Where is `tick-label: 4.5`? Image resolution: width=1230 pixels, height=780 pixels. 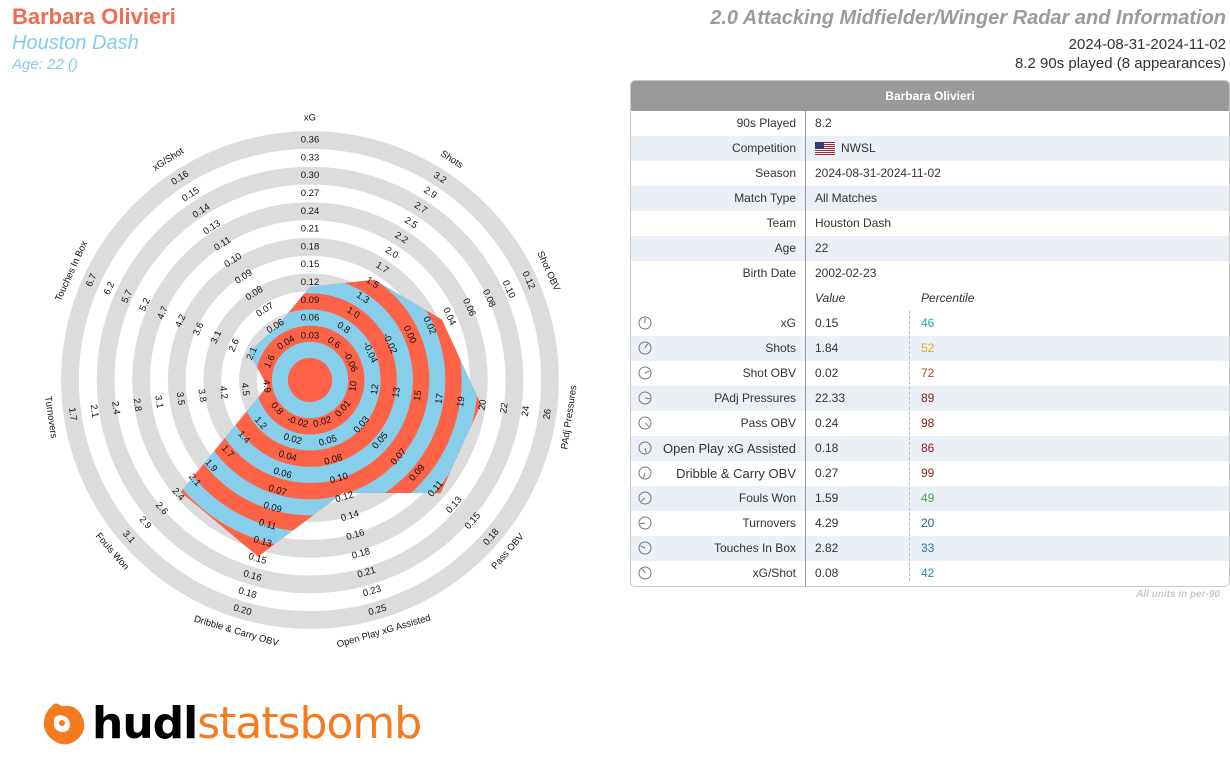
tick-label: 4.5 is located at coordinates (244, 389).